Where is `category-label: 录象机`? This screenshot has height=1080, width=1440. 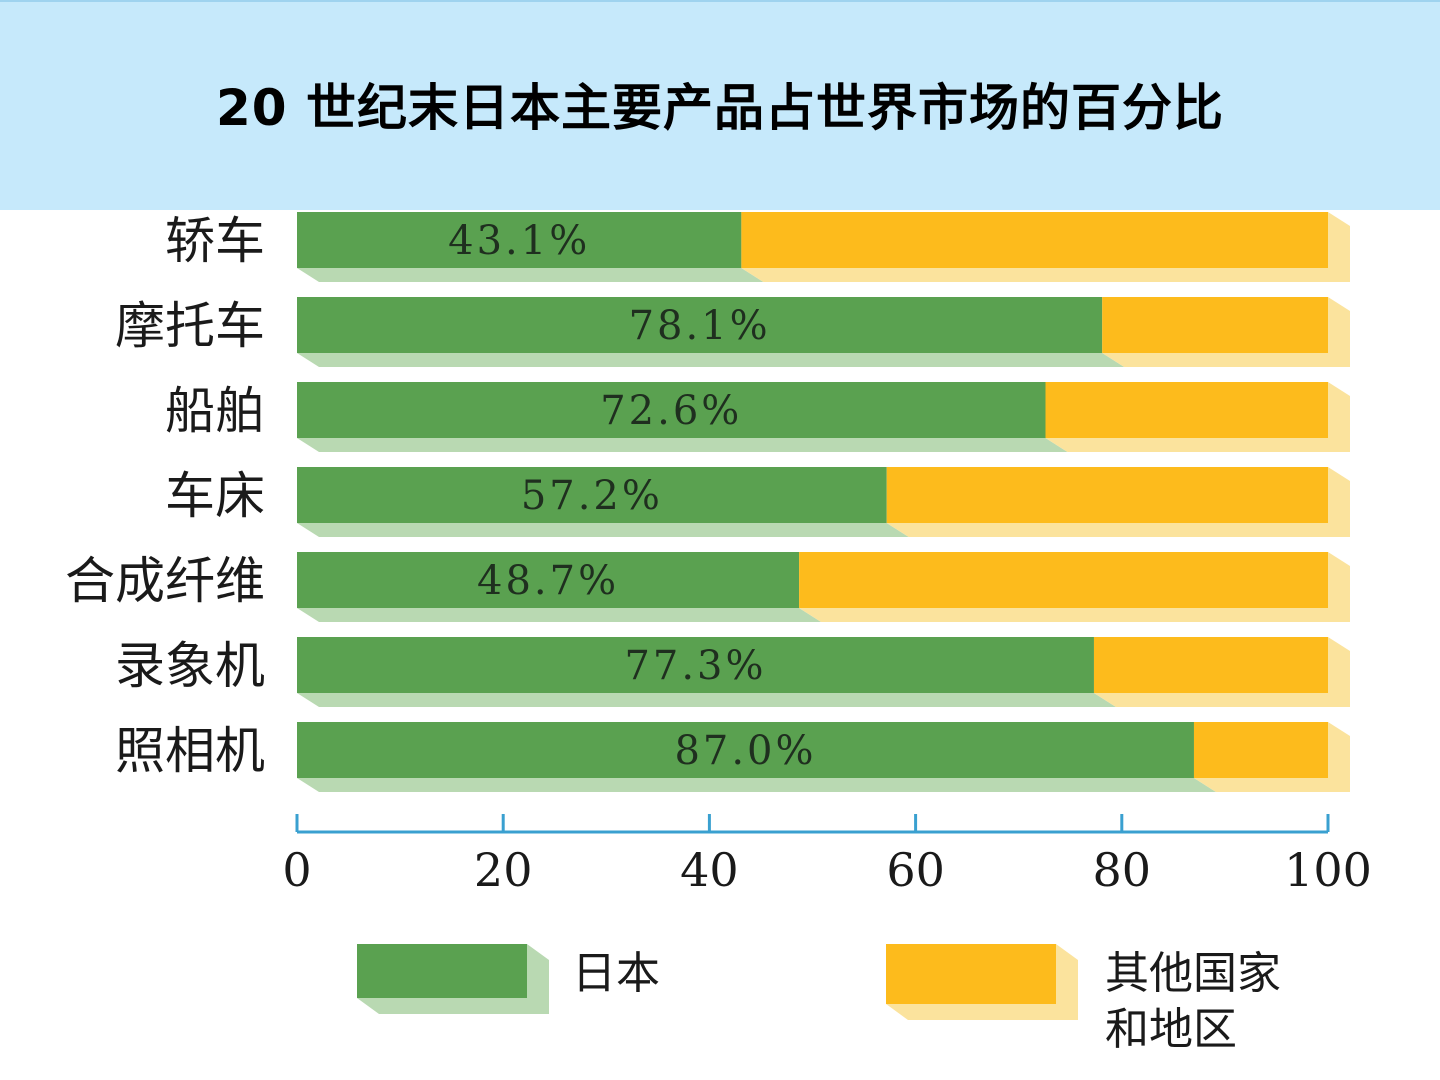
category-label: 录象机 is located at coordinates (190, 666).